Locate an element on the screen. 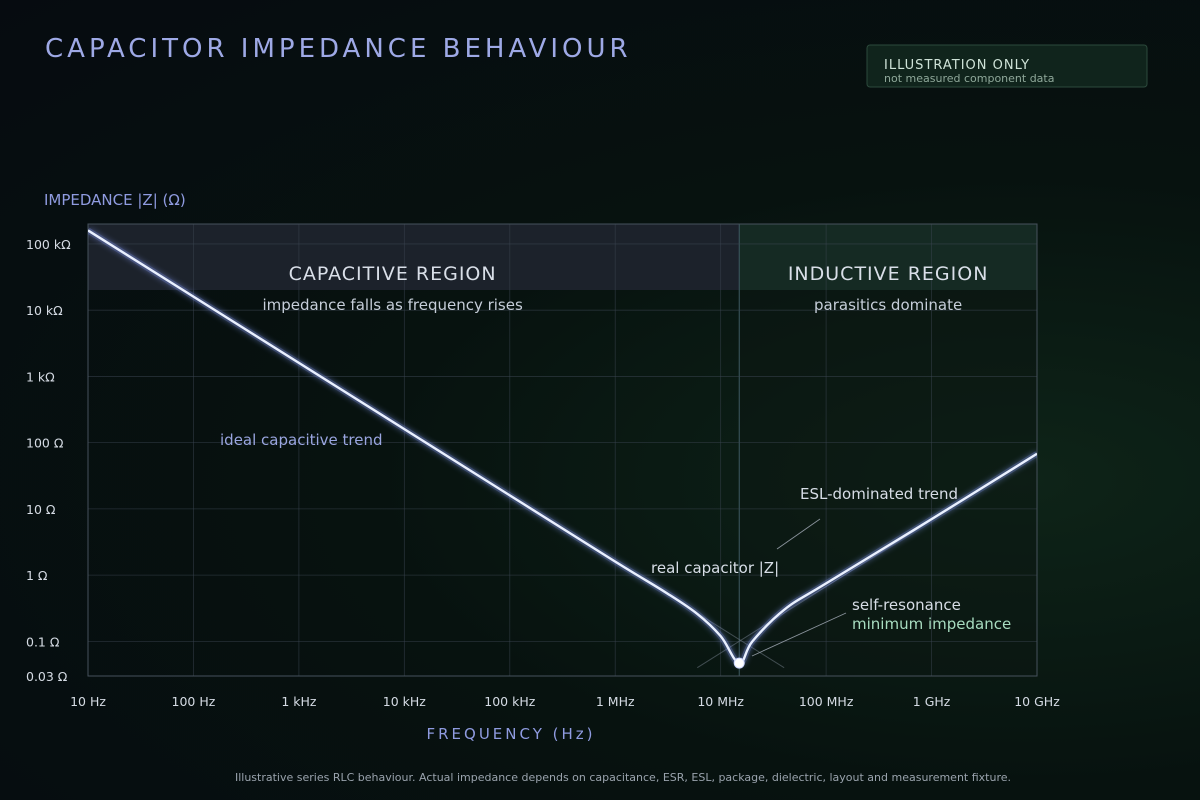 The image size is (1200, 800). y-tick-label: 1 kΩ is located at coordinates (40, 376).